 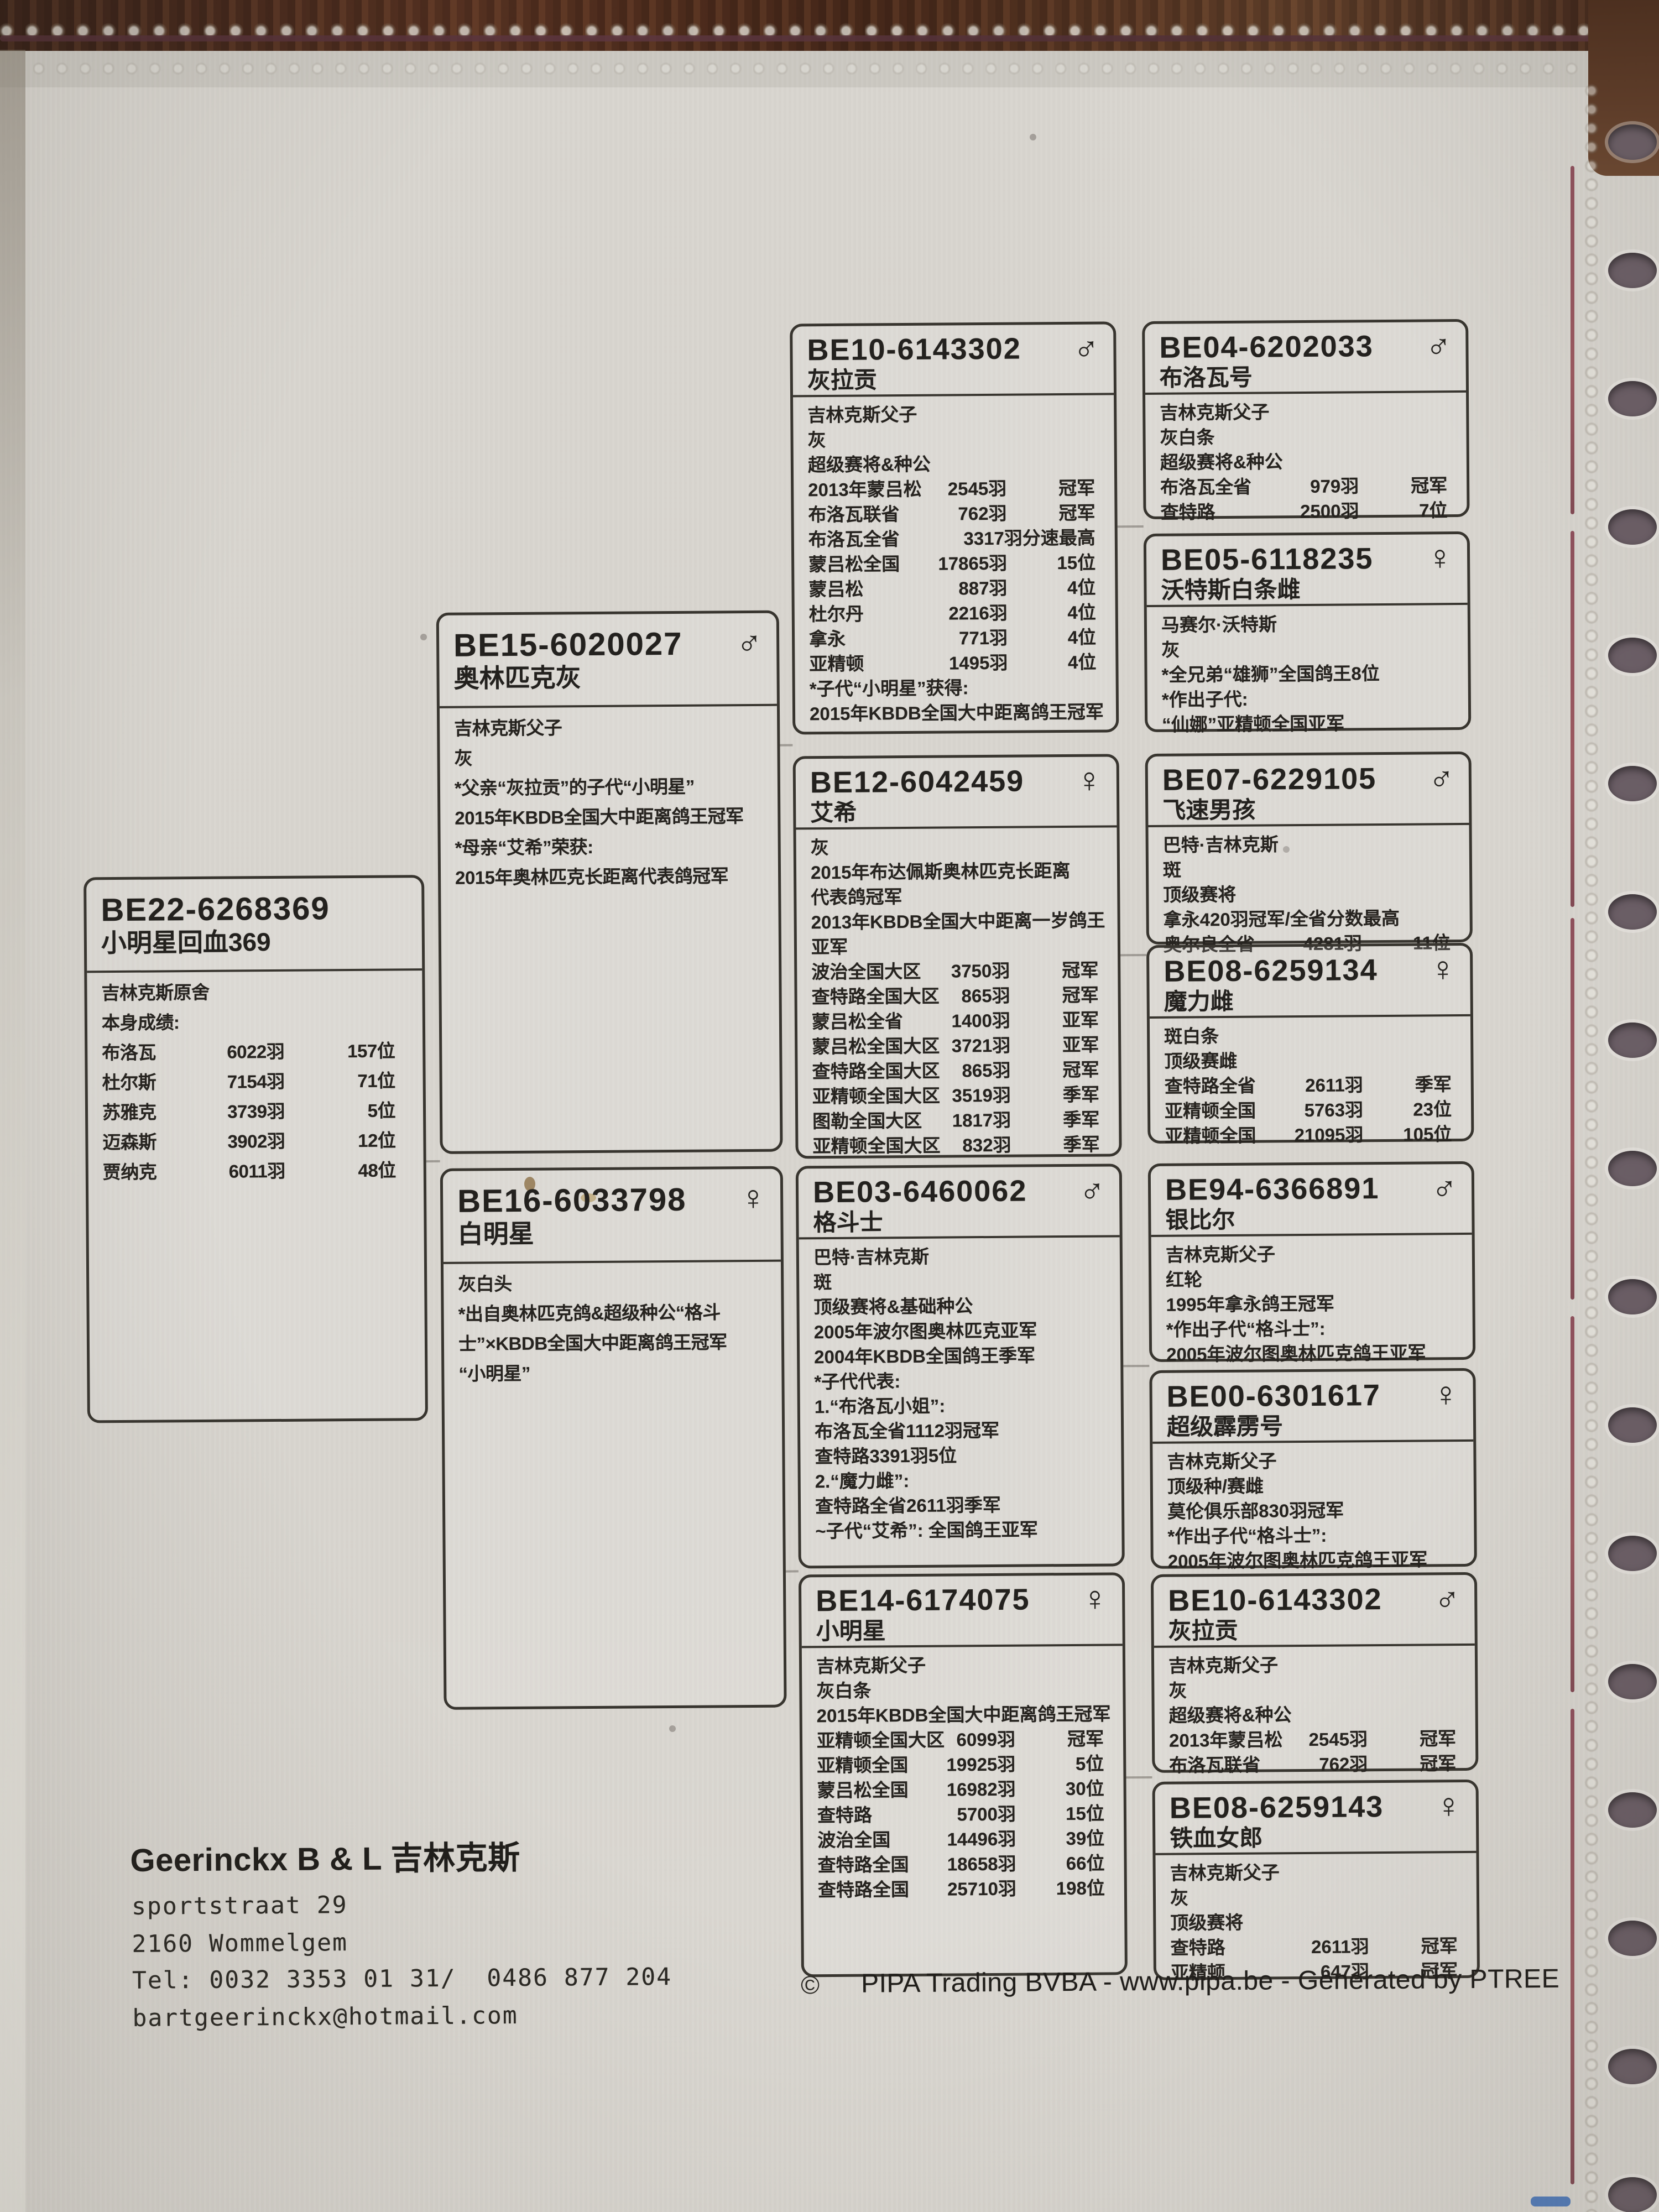 I want to click on sleeve-seam-right, so click(x=1592, y=1147).